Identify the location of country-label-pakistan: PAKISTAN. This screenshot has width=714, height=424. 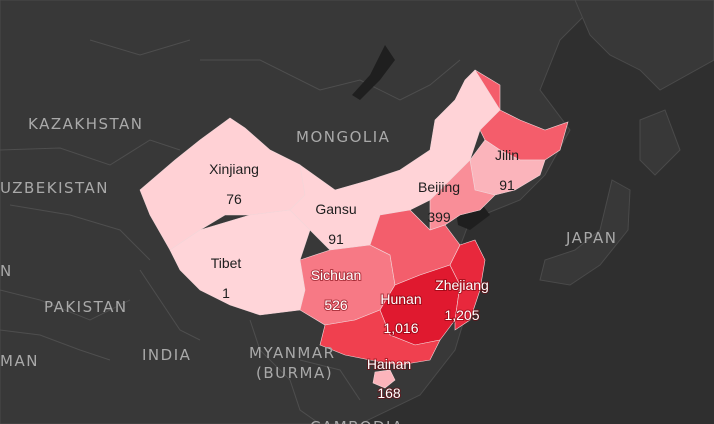
(86, 307).